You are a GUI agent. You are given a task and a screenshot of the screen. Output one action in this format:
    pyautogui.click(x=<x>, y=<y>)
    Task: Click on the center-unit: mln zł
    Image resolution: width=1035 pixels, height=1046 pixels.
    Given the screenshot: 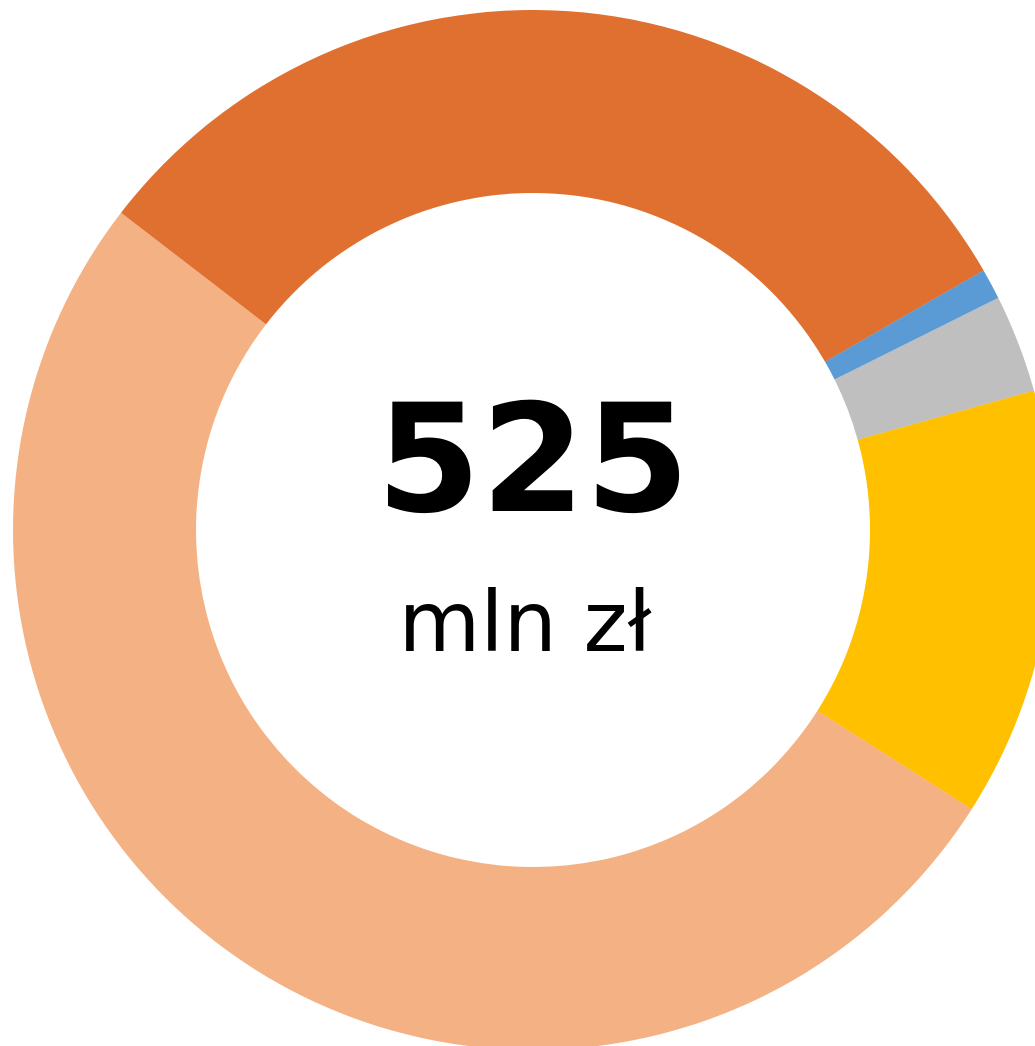 What is the action you would take?
    pyautogui.click(x=524, y=622)
    